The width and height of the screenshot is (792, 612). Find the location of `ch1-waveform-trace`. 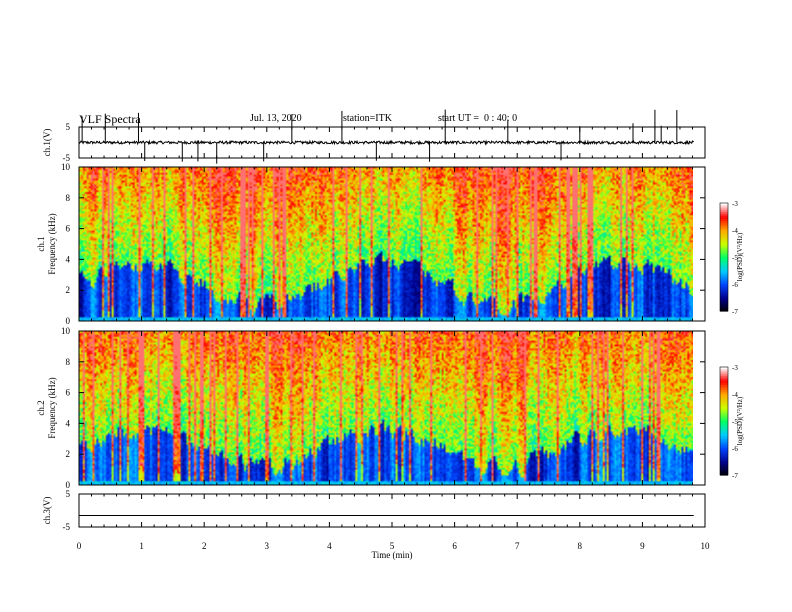

ch1-waveform-trace is located at coordinates (386, 142).